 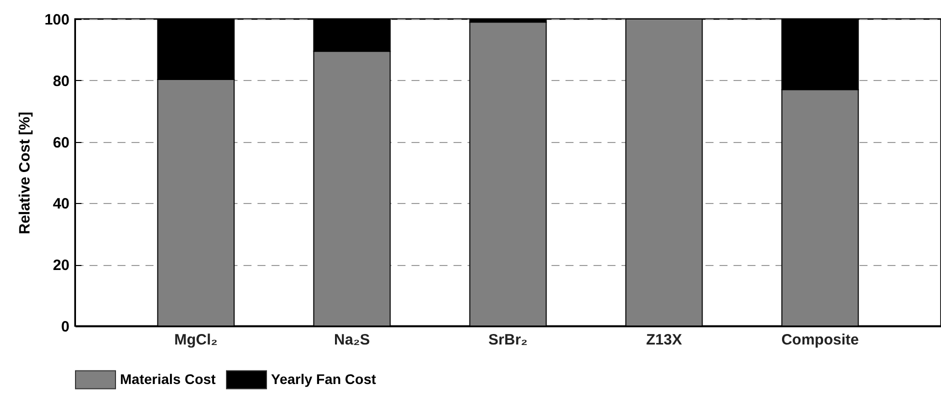 I want to click on x-tick-label: Z13X, so click(x=664, y=340).